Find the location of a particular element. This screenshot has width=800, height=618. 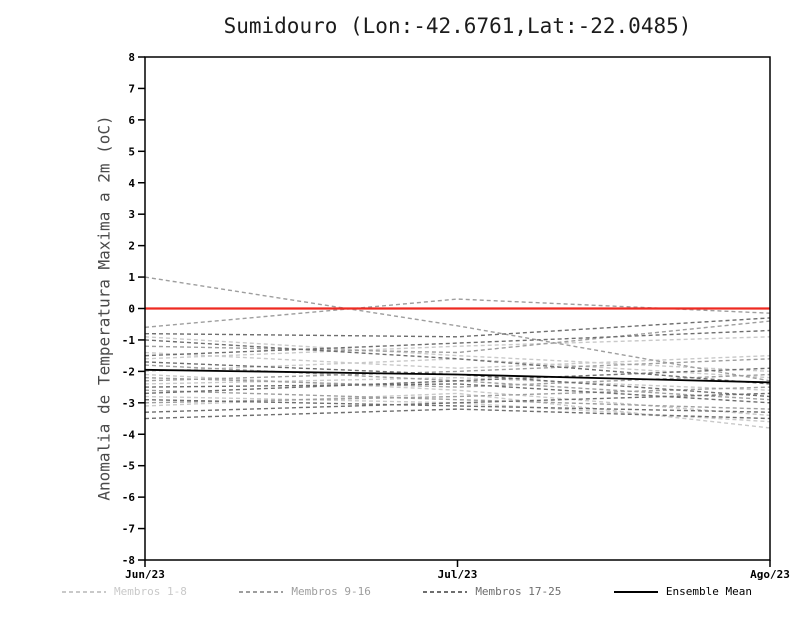

legend-item-ensemble-mean: Ensemble Mean is located at coordinates (682, 591).